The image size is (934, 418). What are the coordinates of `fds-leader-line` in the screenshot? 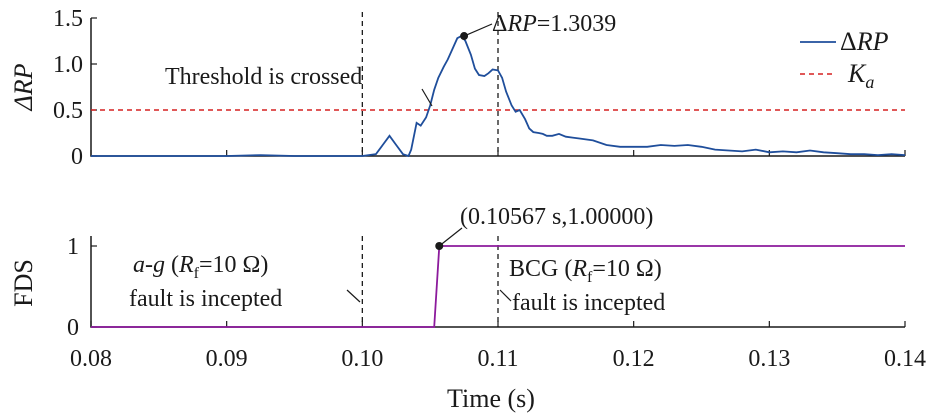 It's located at (450, 237).